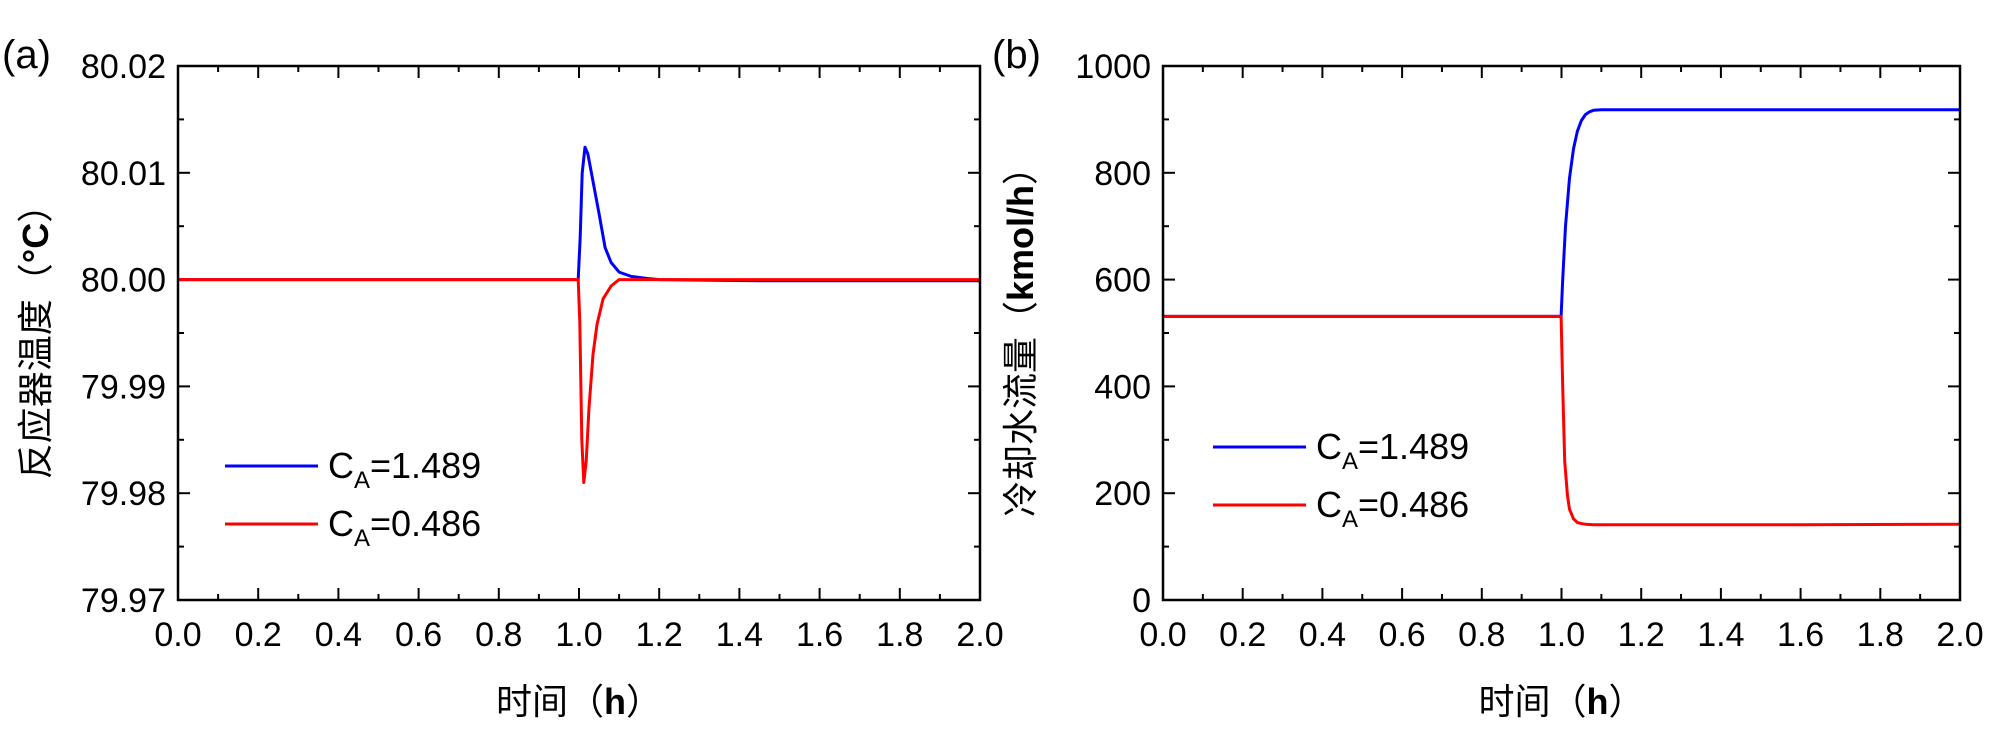  I want to click on y-tick-label: 200, so click(1122, 494).